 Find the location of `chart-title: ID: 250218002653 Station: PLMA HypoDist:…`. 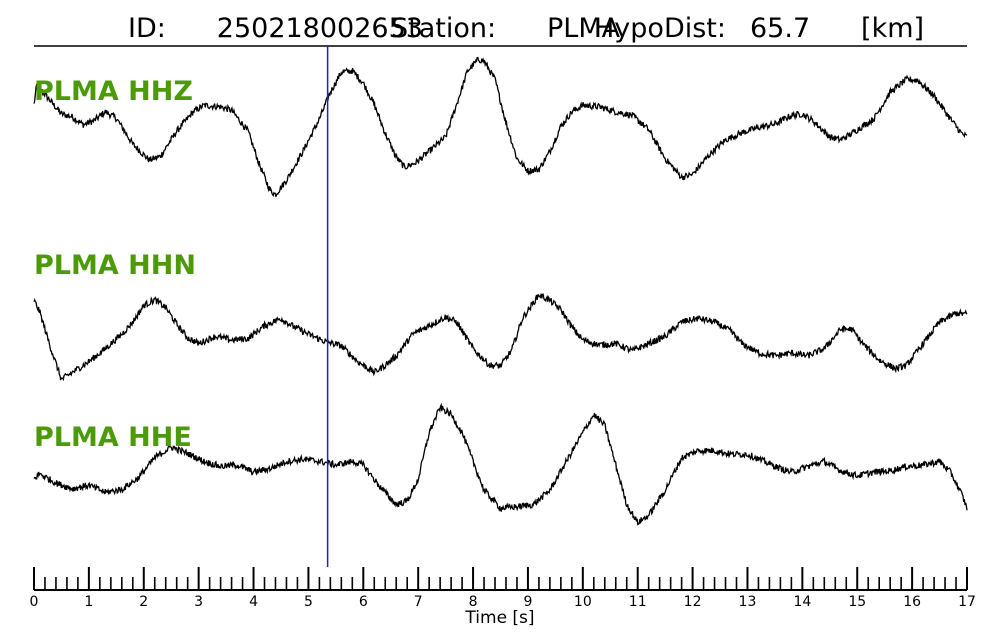

chart-title: ID: 250218002653 Station: PLMA HypoDist:… is located at coordinates (475, 28).